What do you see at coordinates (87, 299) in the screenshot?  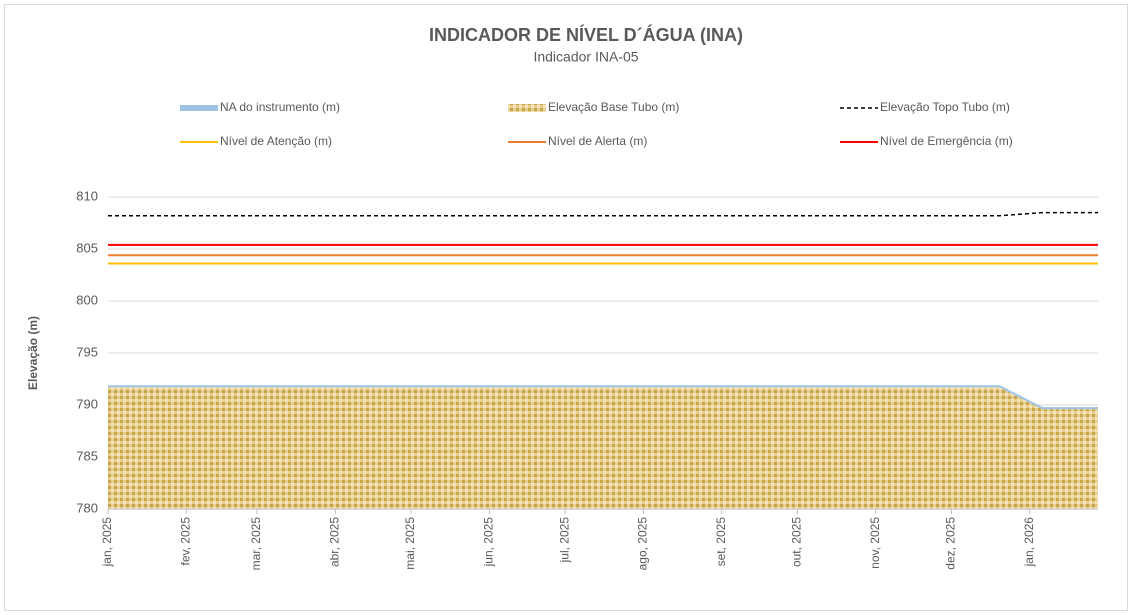 I see `y-tick-label: 800` at bounding box center [87, 299].